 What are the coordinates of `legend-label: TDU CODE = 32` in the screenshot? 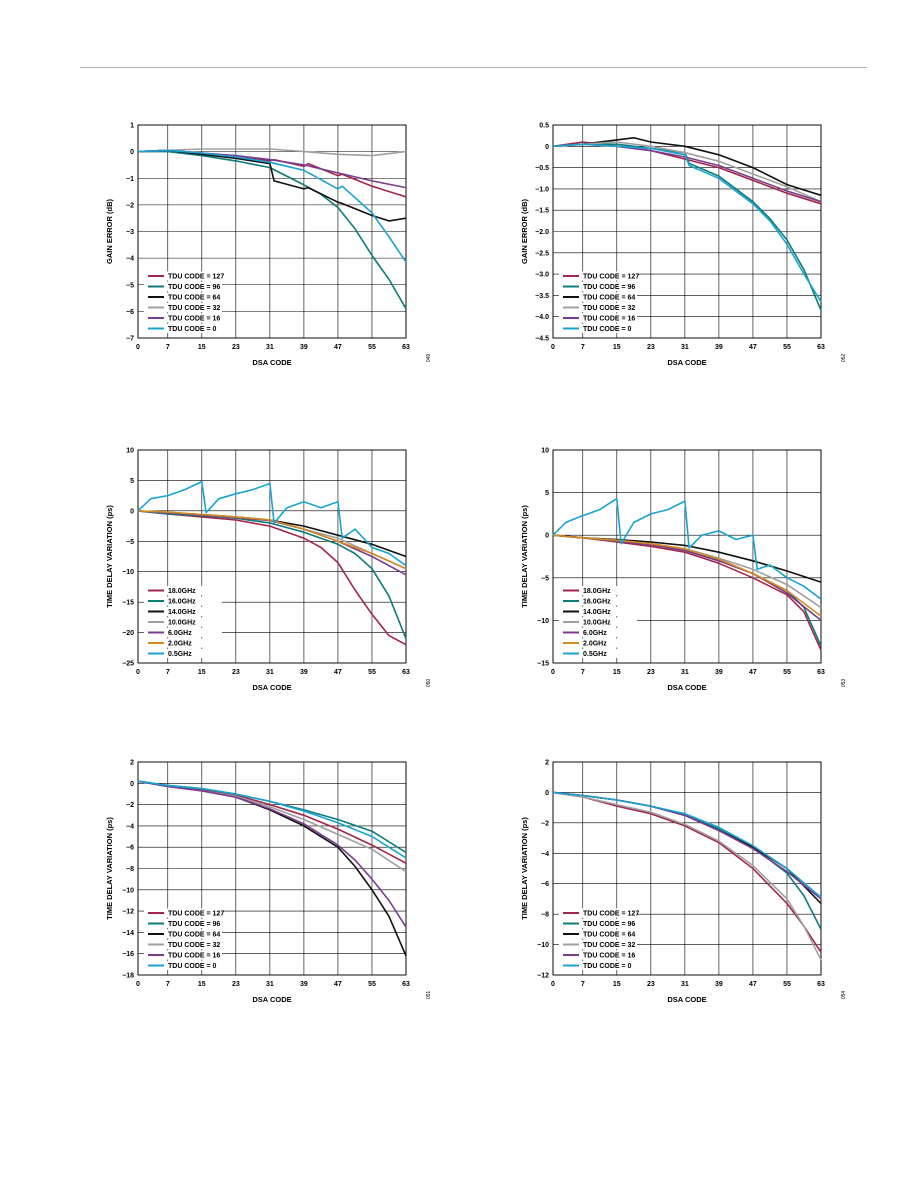 It's located at (609, 308).